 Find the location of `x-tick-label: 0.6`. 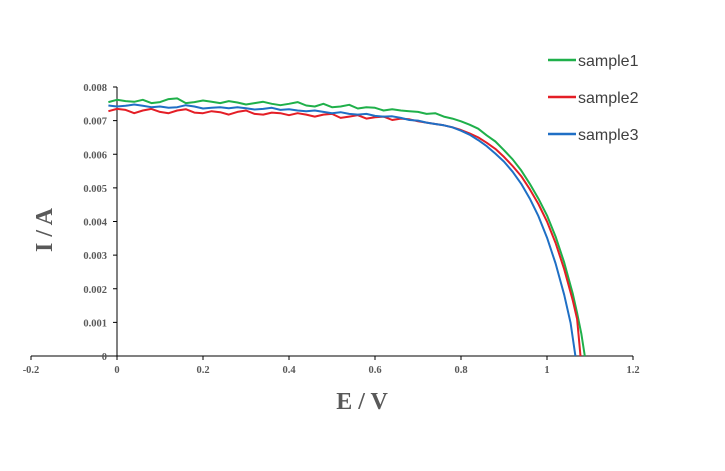

x-tick-label: 0.6 is located at coordinates (374, 370).